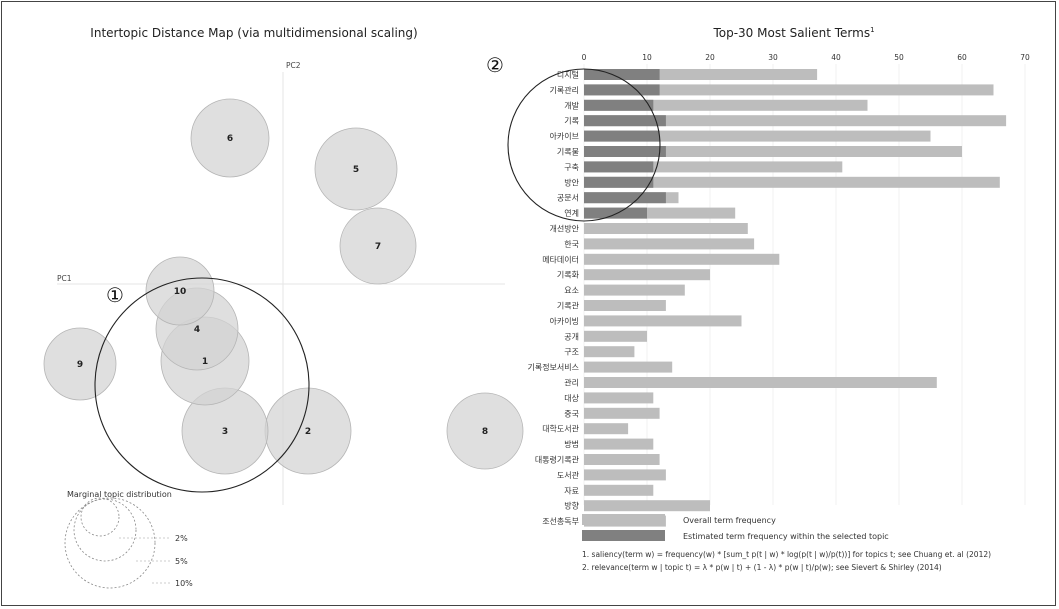 This screenshot has height=609, width=1059. I want to click on topic-label-9: 9, so click(80, 365).